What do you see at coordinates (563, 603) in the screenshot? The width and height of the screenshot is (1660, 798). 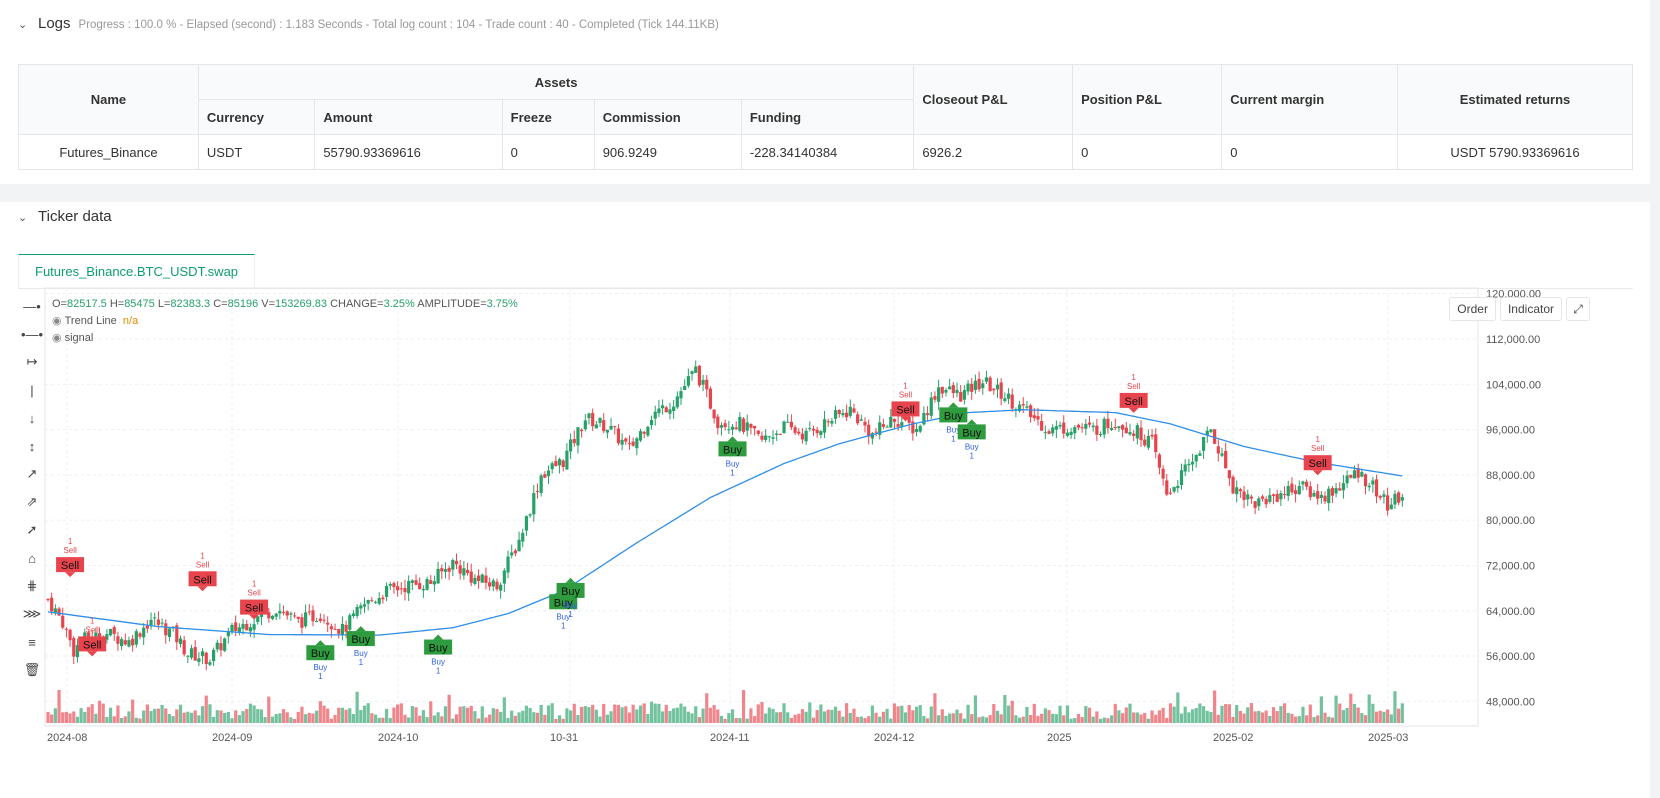 I see `buy-label: Buy` at bounding box center [563, 603].